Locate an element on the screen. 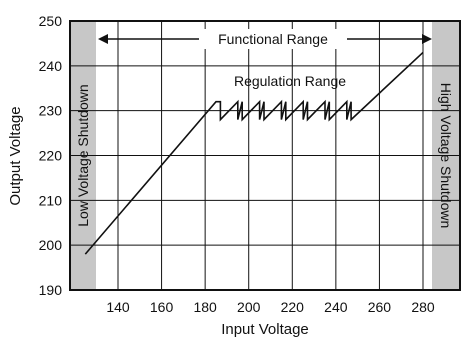  functional-range-arrowhead-left is located at coordinates (103, 39).